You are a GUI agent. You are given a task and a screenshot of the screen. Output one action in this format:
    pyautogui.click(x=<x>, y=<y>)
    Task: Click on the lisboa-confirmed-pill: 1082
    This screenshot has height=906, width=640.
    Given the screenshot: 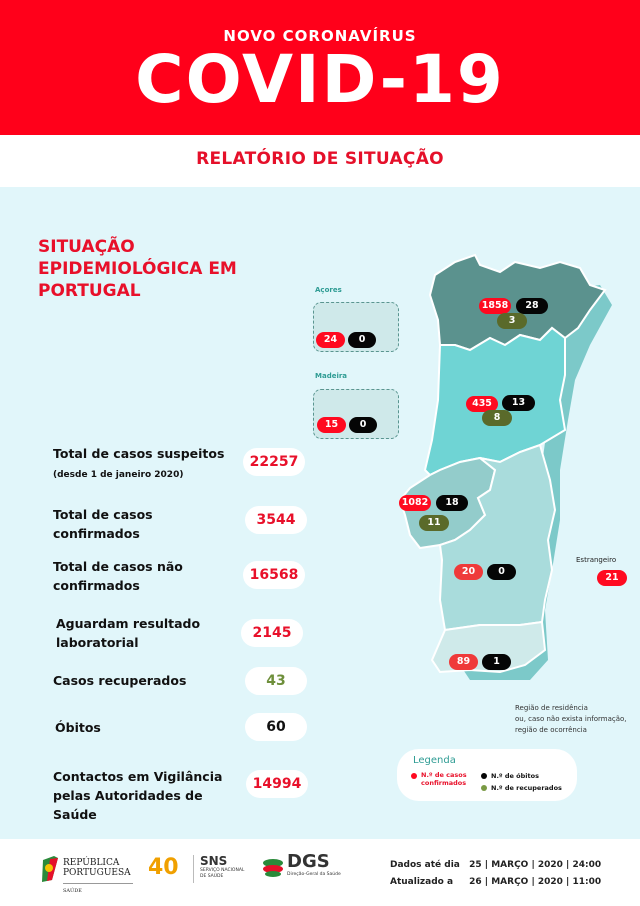 What is the action you would take?
    pyautogui.click(x=415, y=503)
    